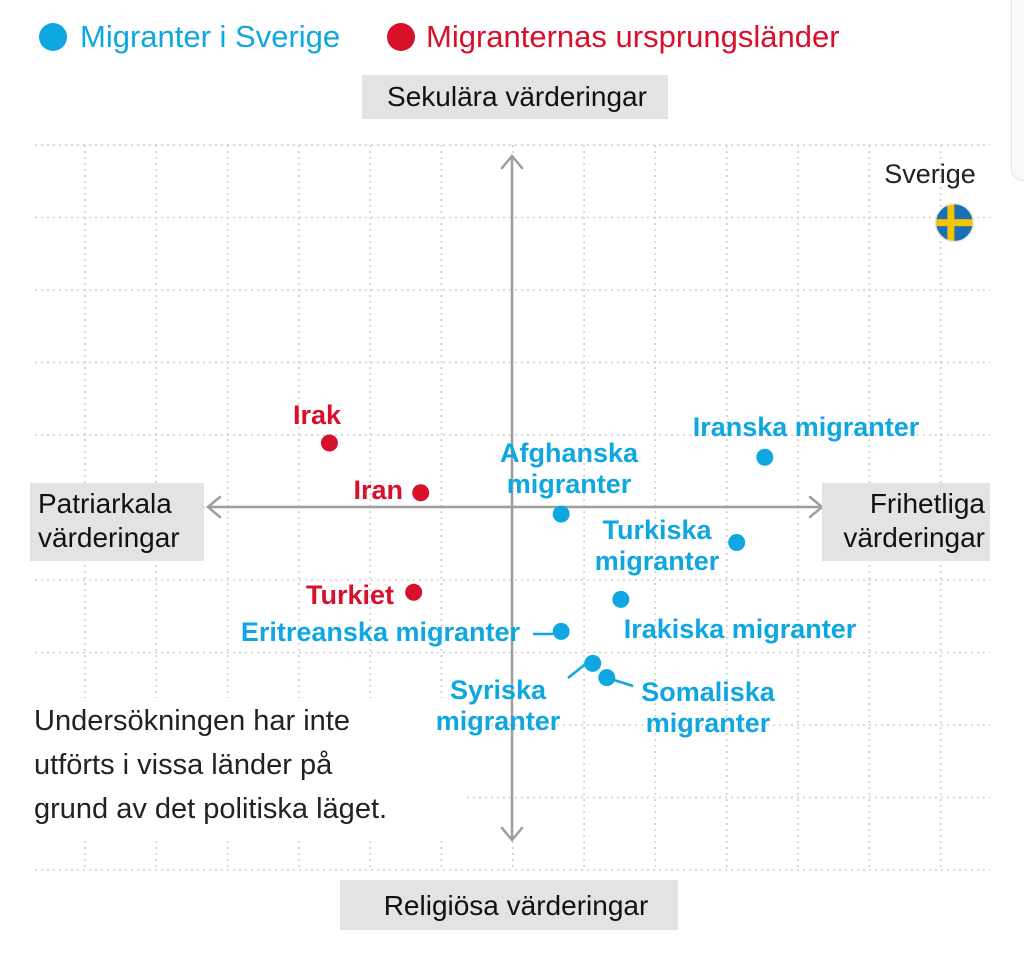  I want to click on point-label: Iran, so click(378, 490).